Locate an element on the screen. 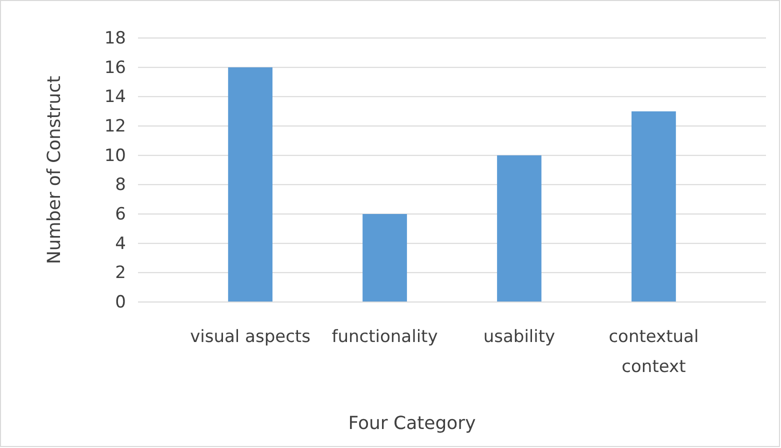 This screenshot has height=448, width=781. y-tick-label: 10 is located at coordinates (115, 156).